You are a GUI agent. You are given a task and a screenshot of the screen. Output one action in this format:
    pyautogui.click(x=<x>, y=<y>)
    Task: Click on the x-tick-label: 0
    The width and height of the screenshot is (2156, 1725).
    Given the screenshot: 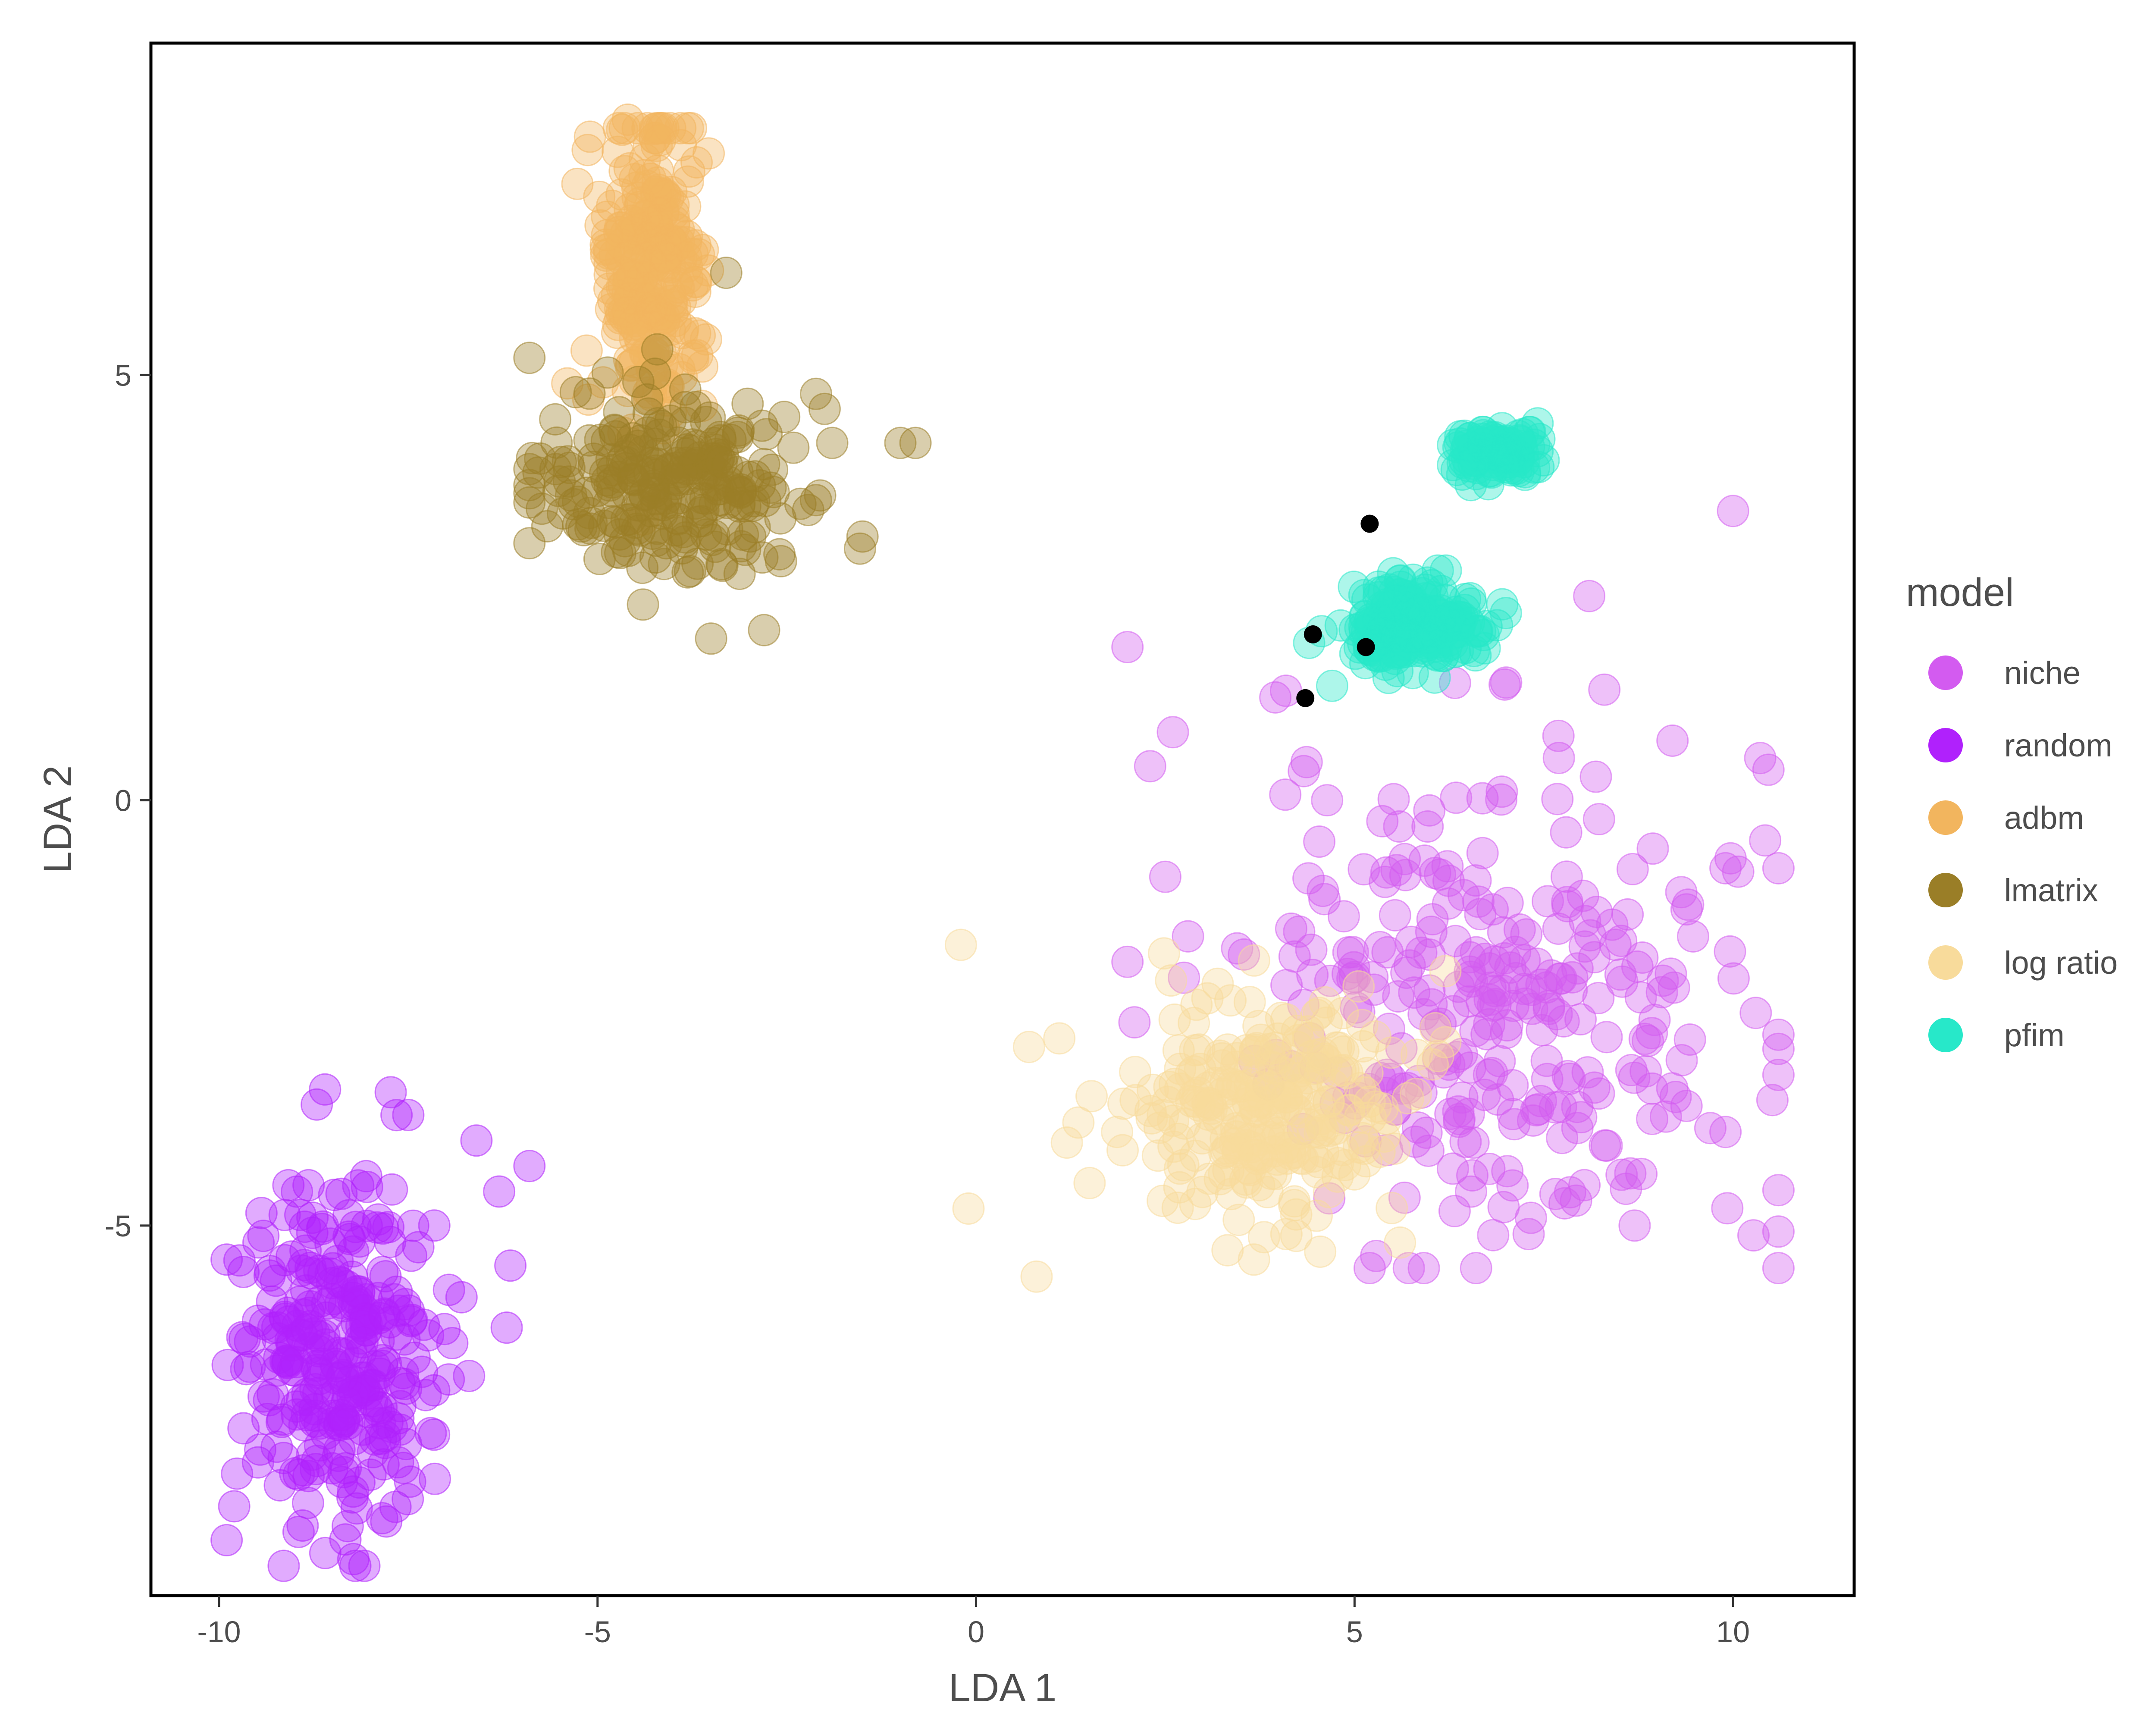 What is the action you would take?
    pyautogui.click(x=976, y=1632)
    